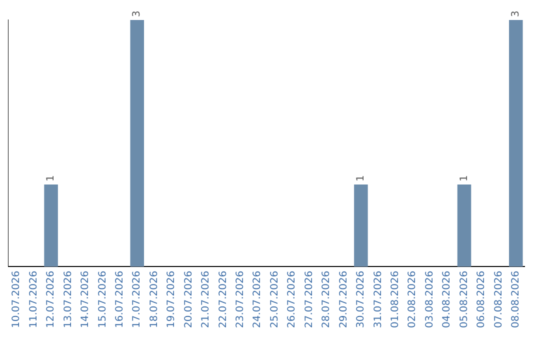  What do you see at coordinates (102, 299) in the screenshot?
I see `x-tick-label: 15.07.2026` at bounding box center [102, 299].